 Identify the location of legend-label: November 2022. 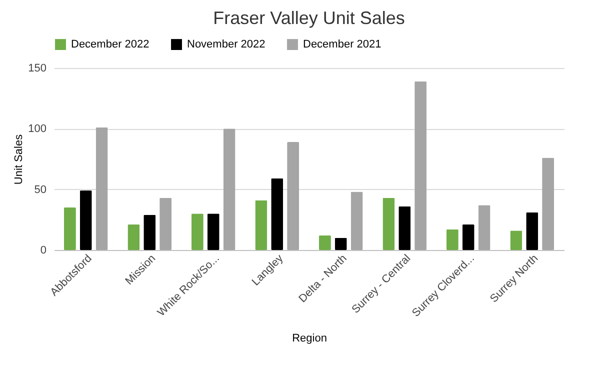
(226, 44).